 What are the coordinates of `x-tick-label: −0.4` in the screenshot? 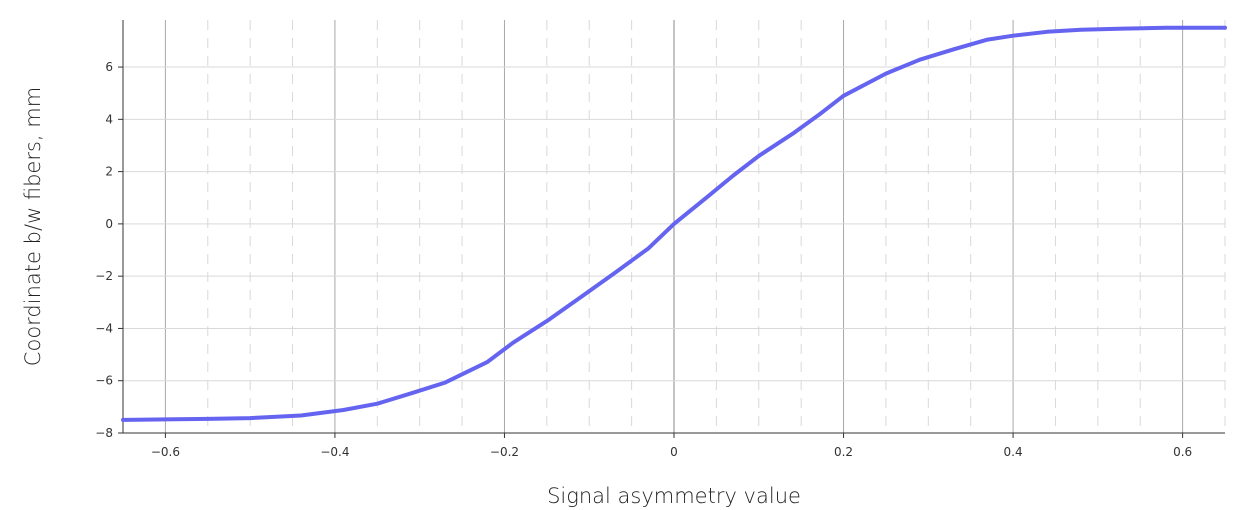 It's located at (334, 452).